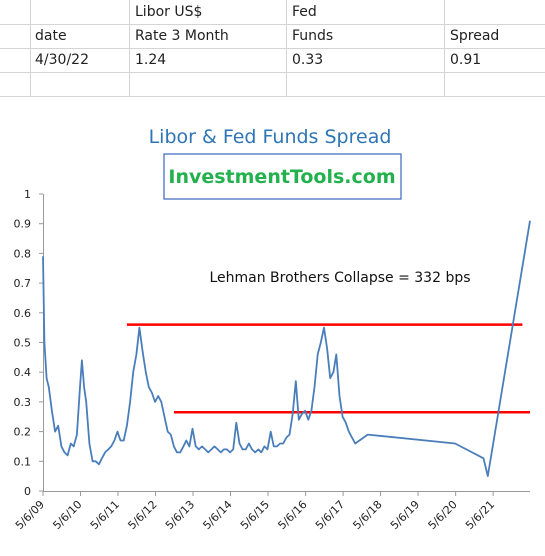 The height and width of the screenshot is (556, 545). Describe the element at coordinates (480, 515) in the screenshot. I see `x-tick-label: 5/6/21` at that location.